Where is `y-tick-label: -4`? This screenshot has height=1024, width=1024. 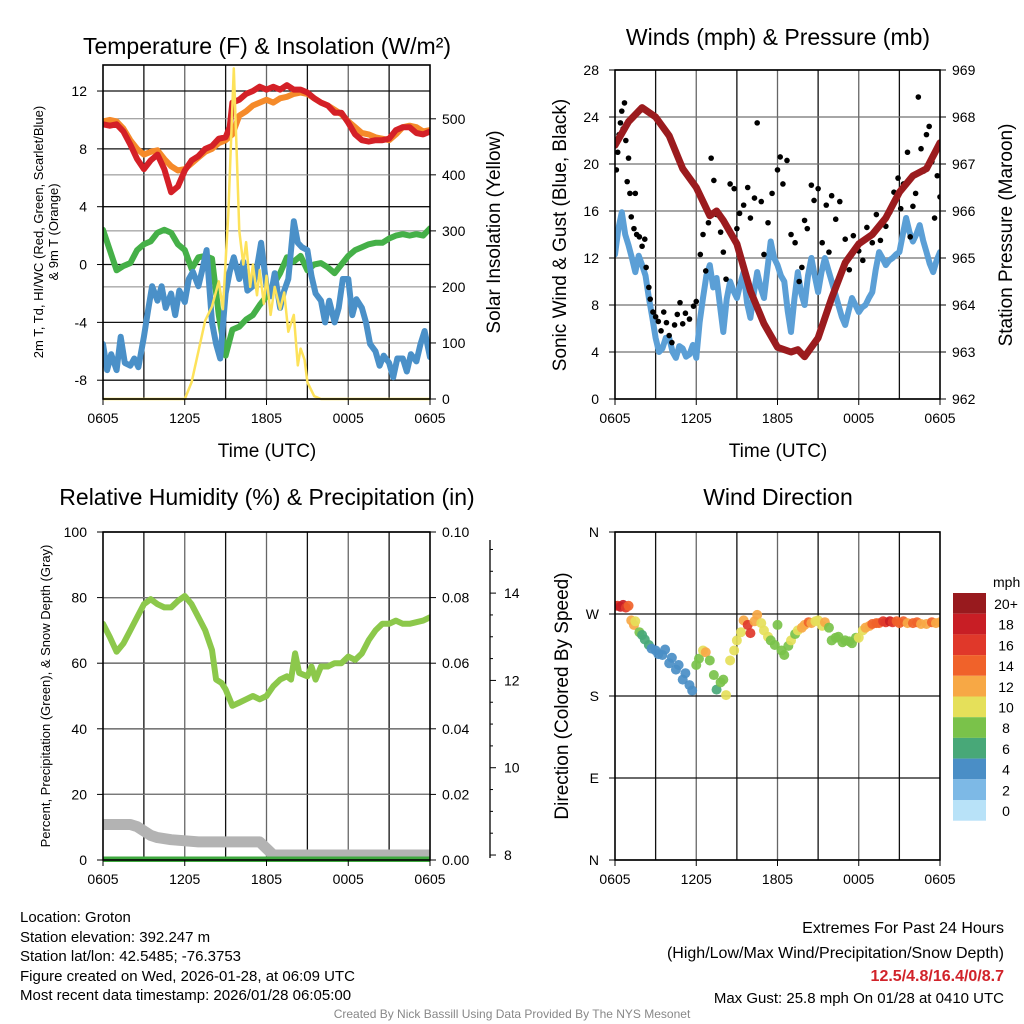 y-tick-label: -4 is located at coordinates (81, 322).